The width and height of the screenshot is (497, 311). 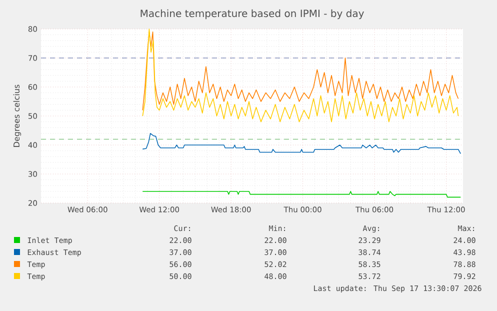 I want to click on chart-title: Machine temperature based on IPMI - by day, so click(x=252, y=14).